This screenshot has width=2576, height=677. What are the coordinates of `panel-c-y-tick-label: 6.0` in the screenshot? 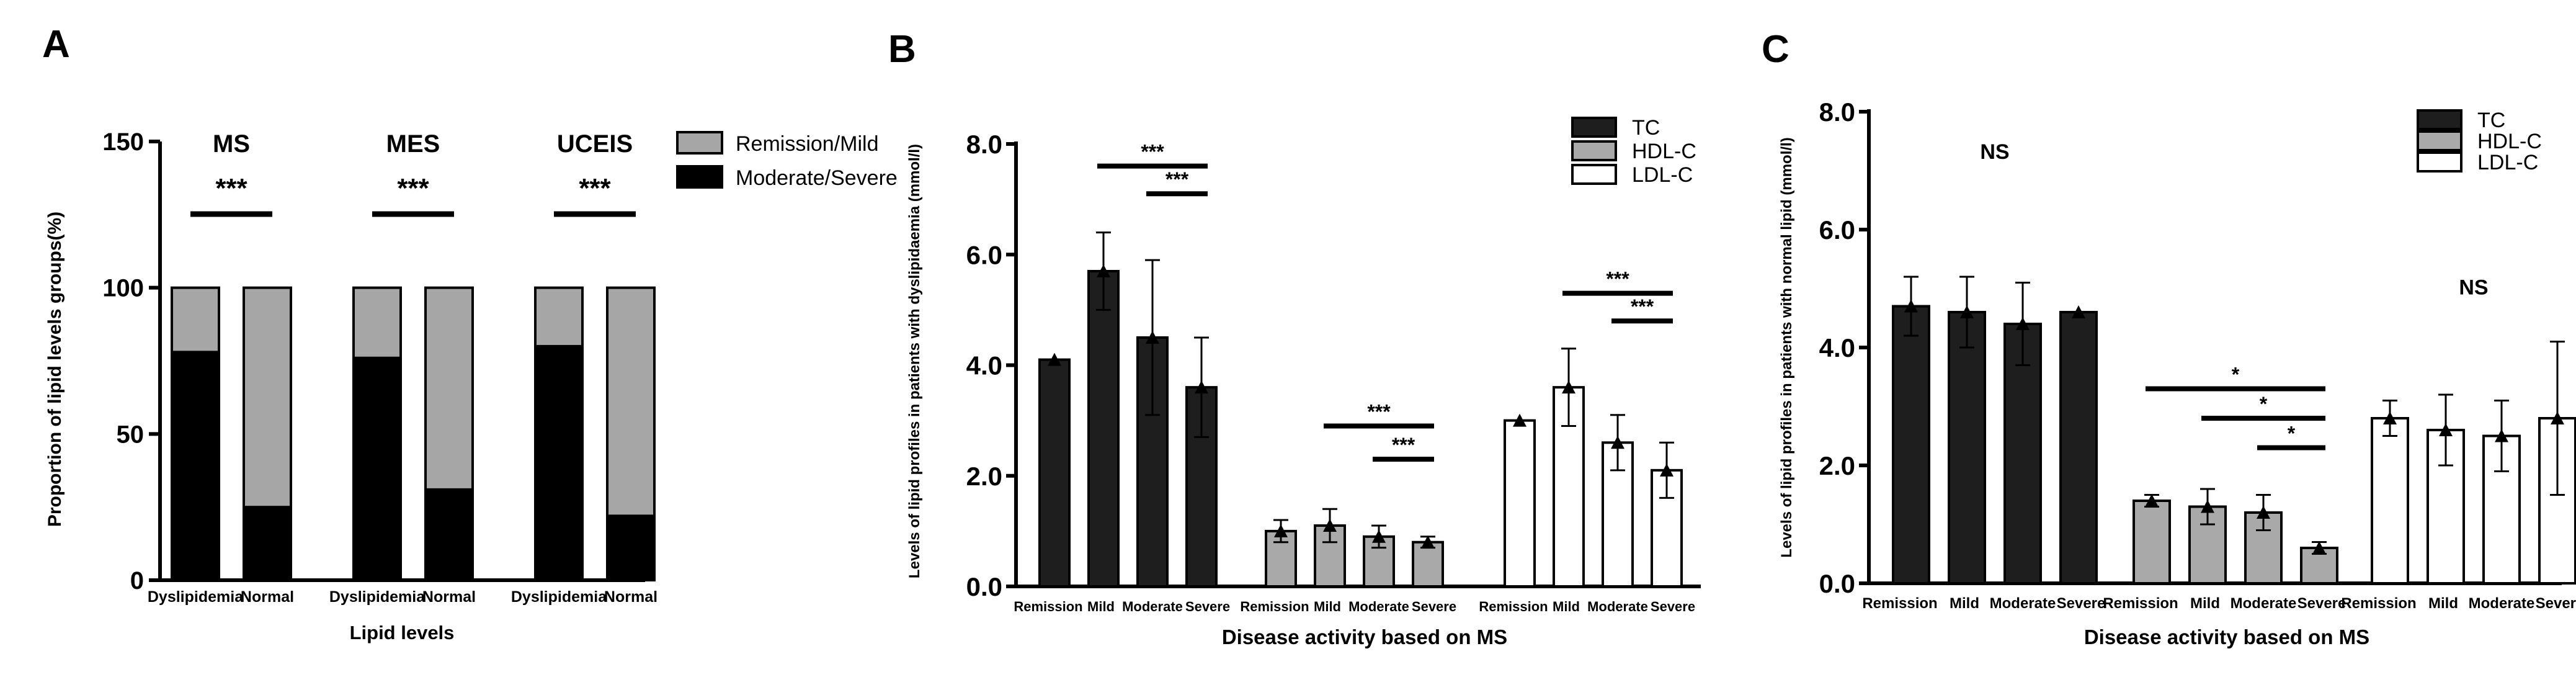 It's located at (1837, 229).